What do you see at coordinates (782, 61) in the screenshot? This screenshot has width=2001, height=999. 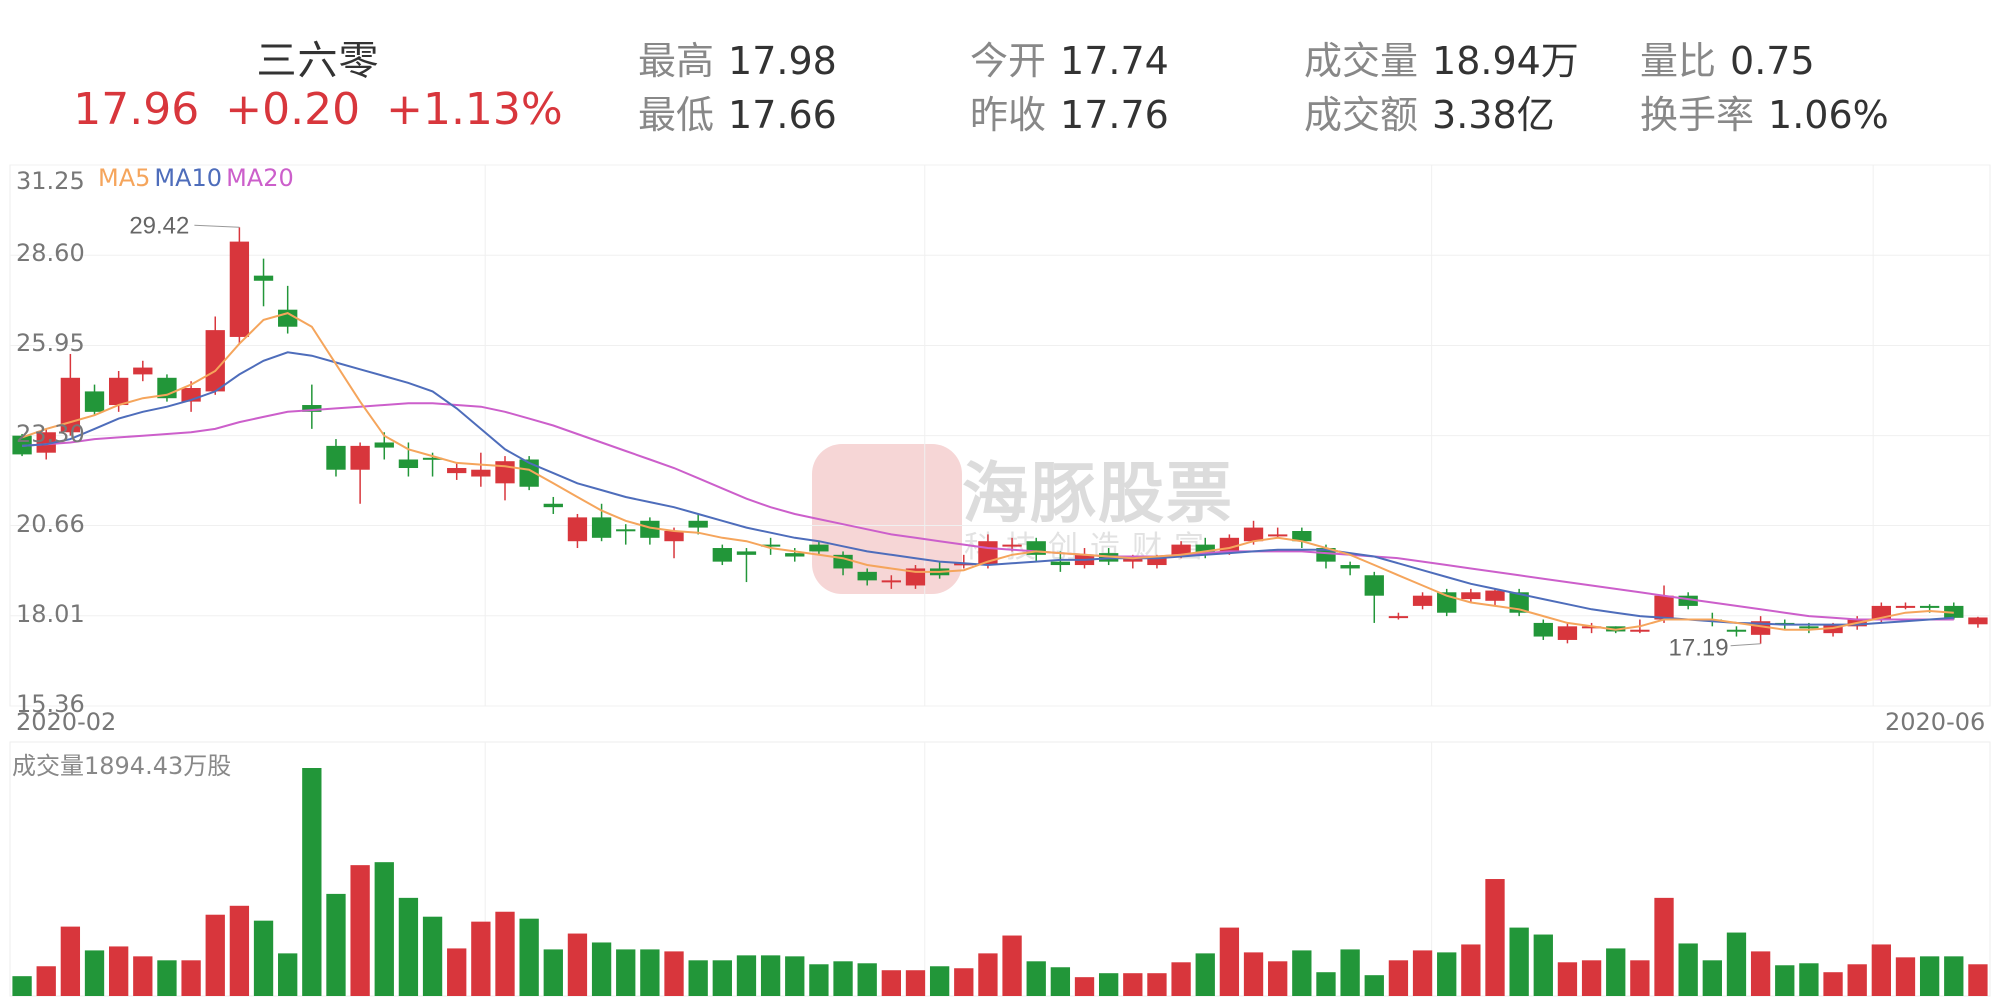 I see `stat-value: 17.98` at bounding box center [782, 61].